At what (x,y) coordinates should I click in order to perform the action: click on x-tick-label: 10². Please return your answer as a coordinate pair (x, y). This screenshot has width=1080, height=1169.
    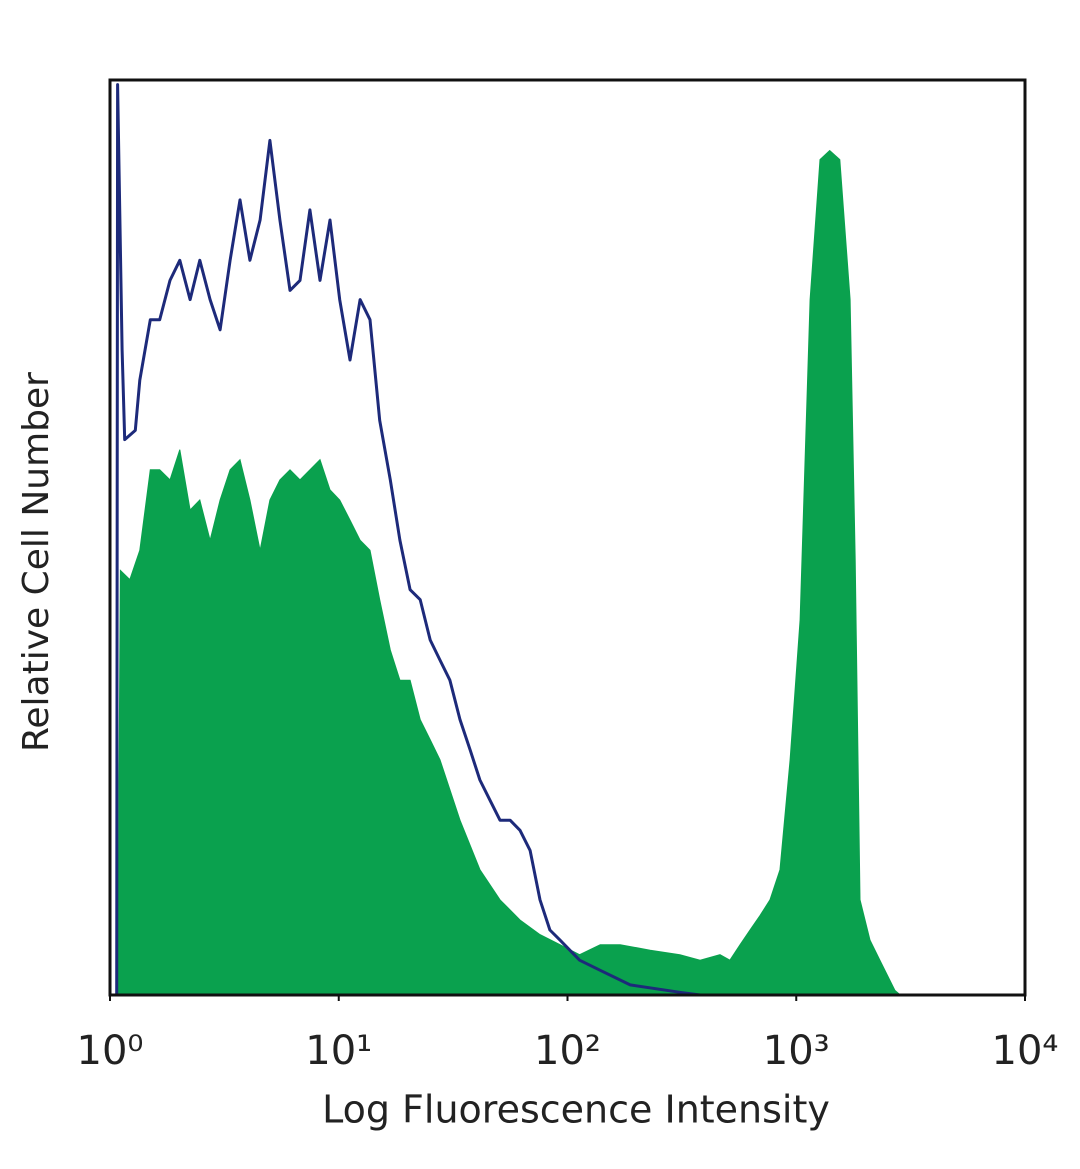
    Looking at the image, I should click on (567, 1051).